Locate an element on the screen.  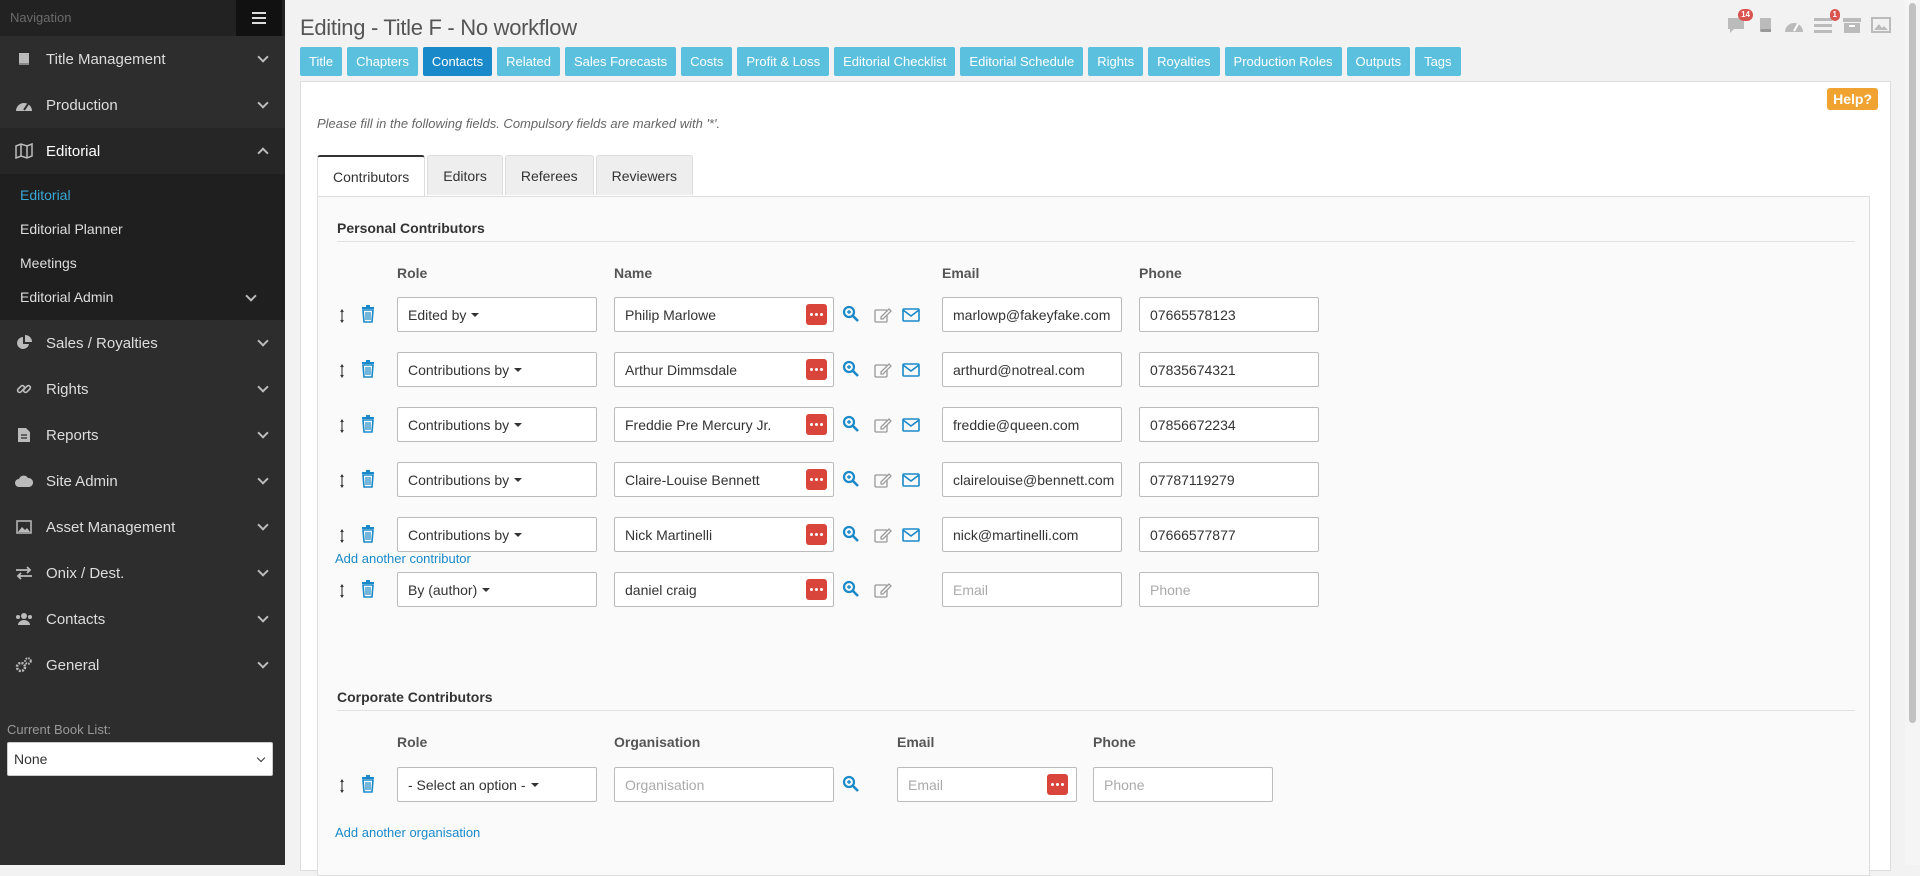
tab-contacts: Contacts is located at coordinates (457, 61).